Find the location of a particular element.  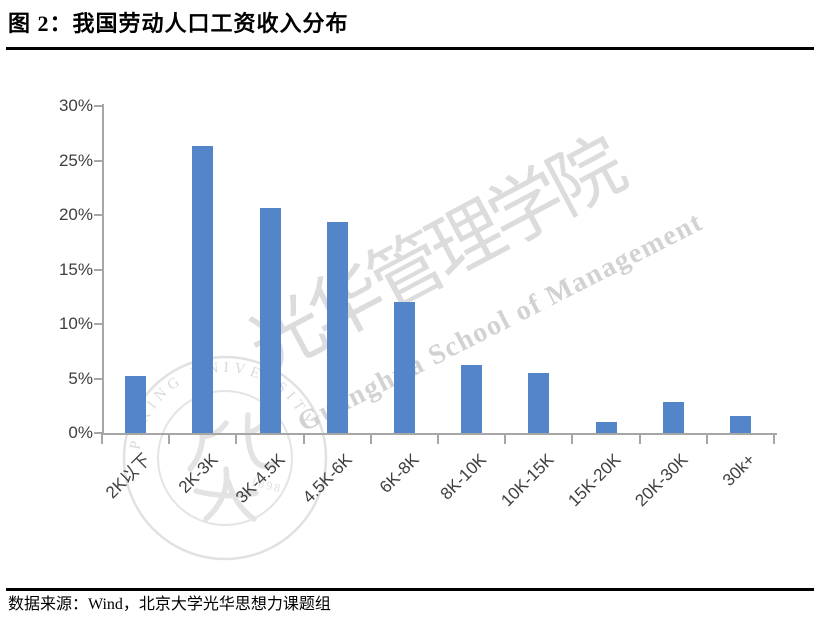

y-tick-label: 0% is located at coordinates (80, 432).